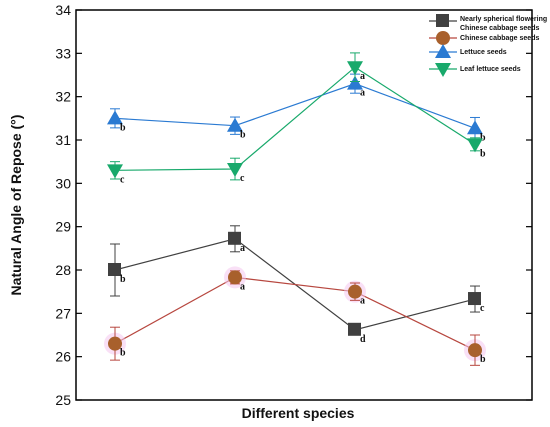 The width and height of the screenshot is (550, 427). I want to click on y-tick-label: 33, so click(63, 53).